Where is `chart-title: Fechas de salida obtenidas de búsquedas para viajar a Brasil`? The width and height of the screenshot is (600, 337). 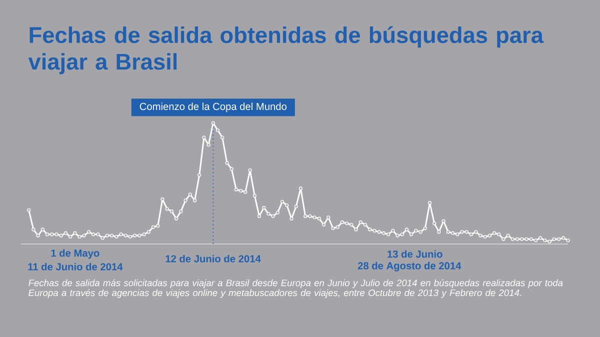 chart-title: Fechas de salida obtenidas de búsquedas para viajar a Brasil is located at coordinates (286, 50).